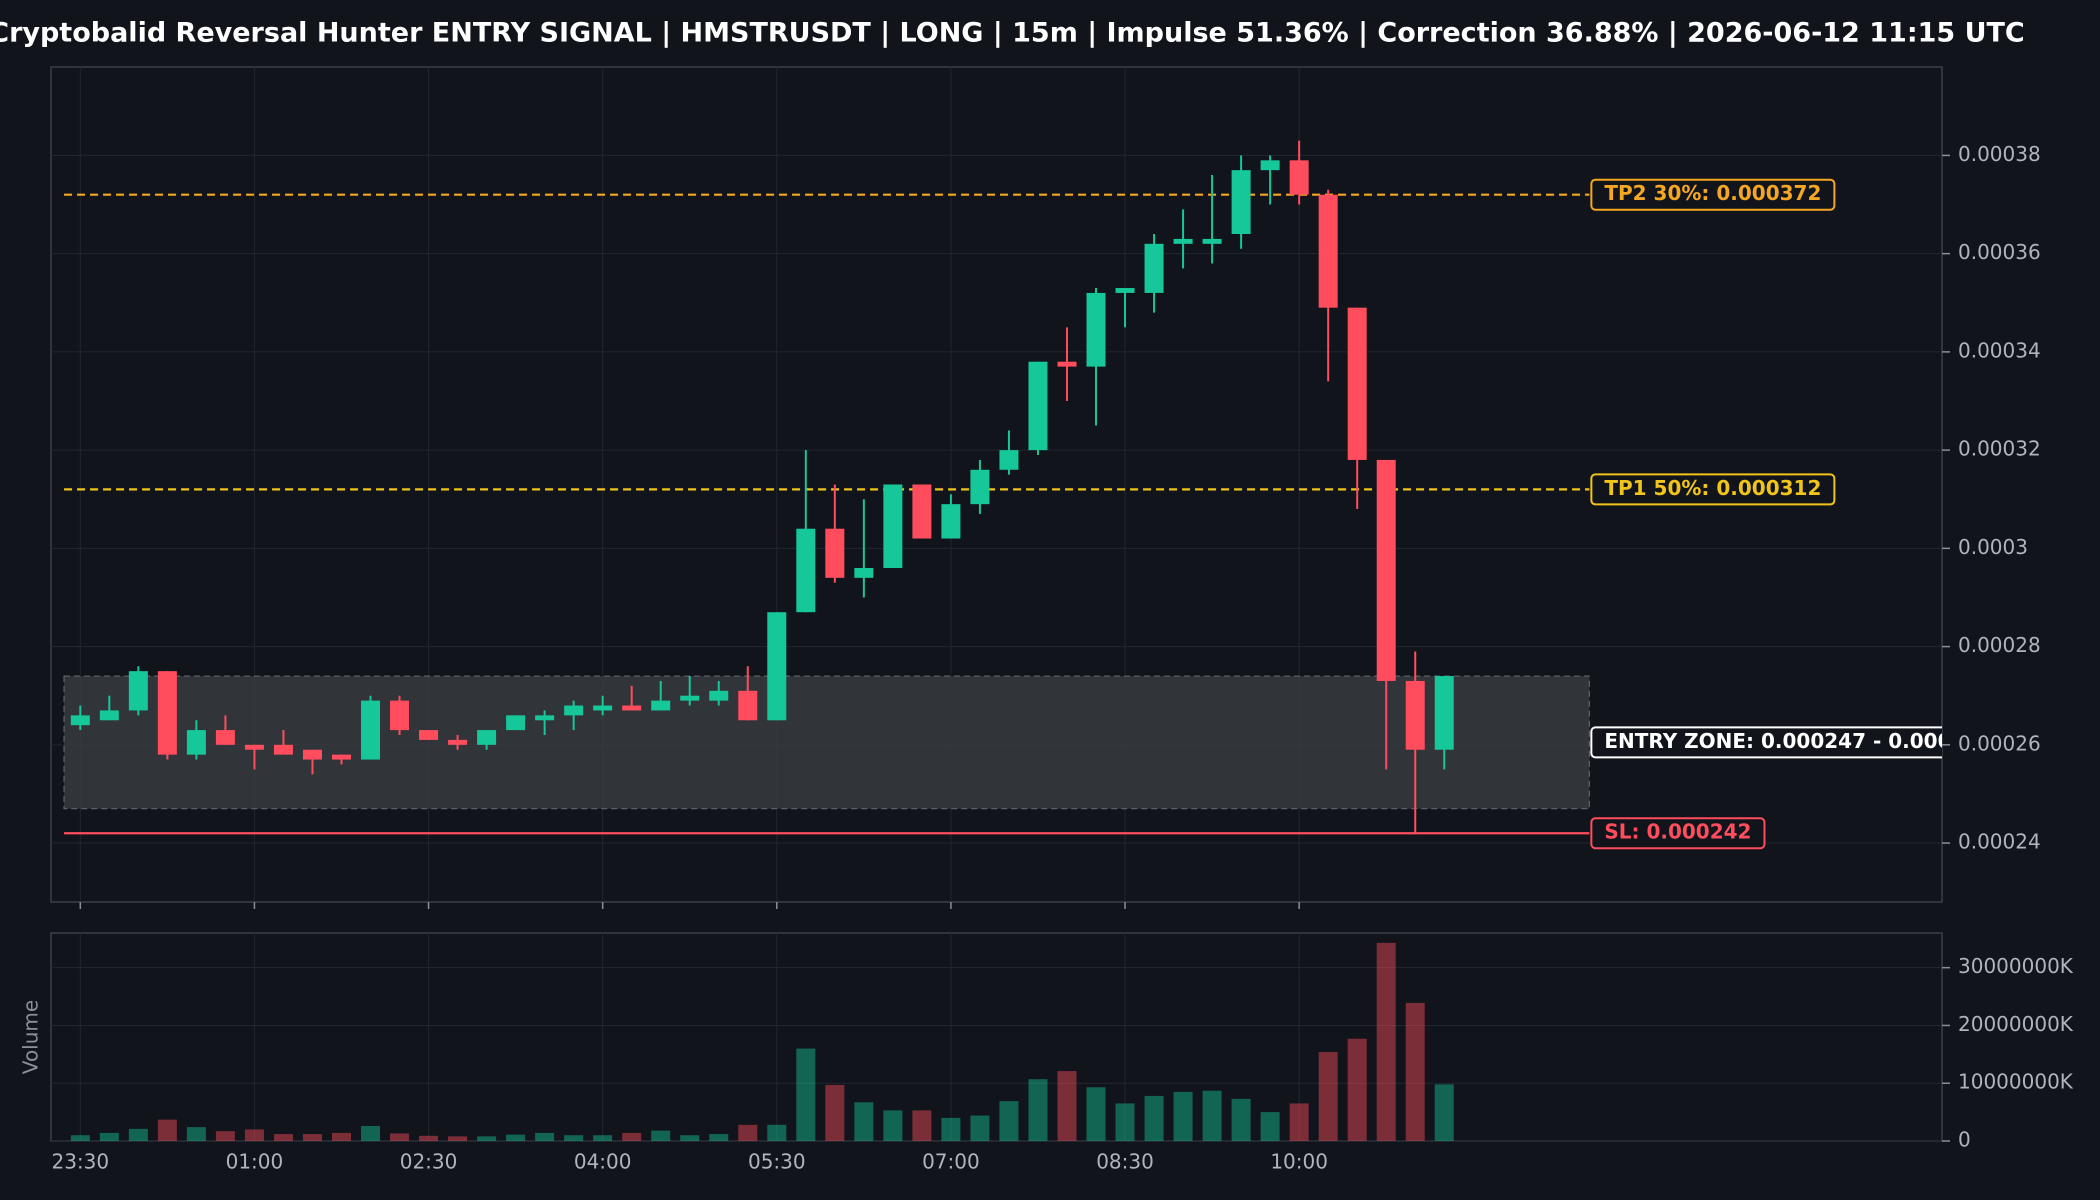 The image size is (2100, 1200). I want to click on label-text: TP2 30%: 0.000372, so click(1712, 193).